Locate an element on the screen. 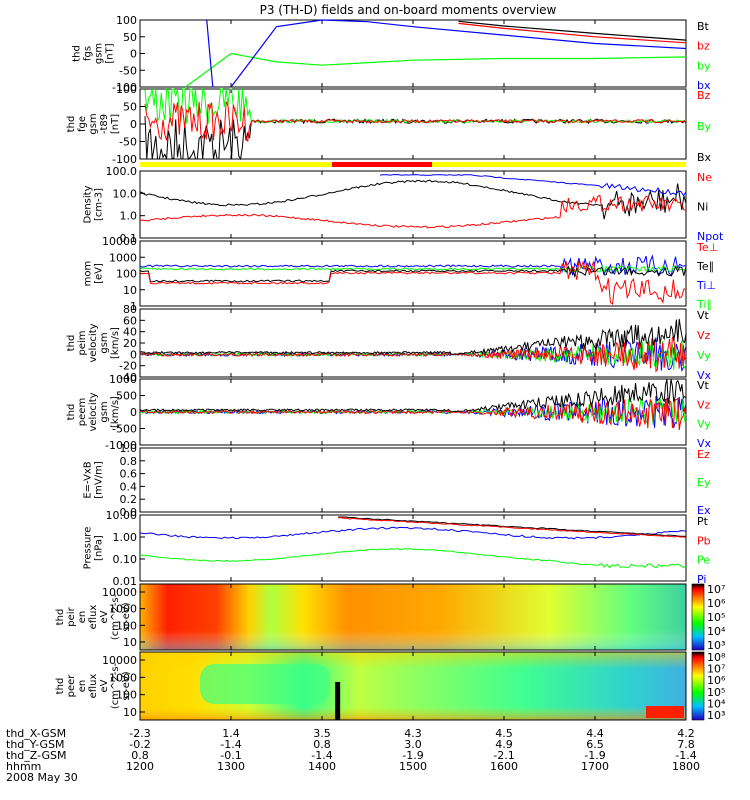 The image size is (750, 800). ephemeris-value: -1.4 is located at coordinates (230, 744).